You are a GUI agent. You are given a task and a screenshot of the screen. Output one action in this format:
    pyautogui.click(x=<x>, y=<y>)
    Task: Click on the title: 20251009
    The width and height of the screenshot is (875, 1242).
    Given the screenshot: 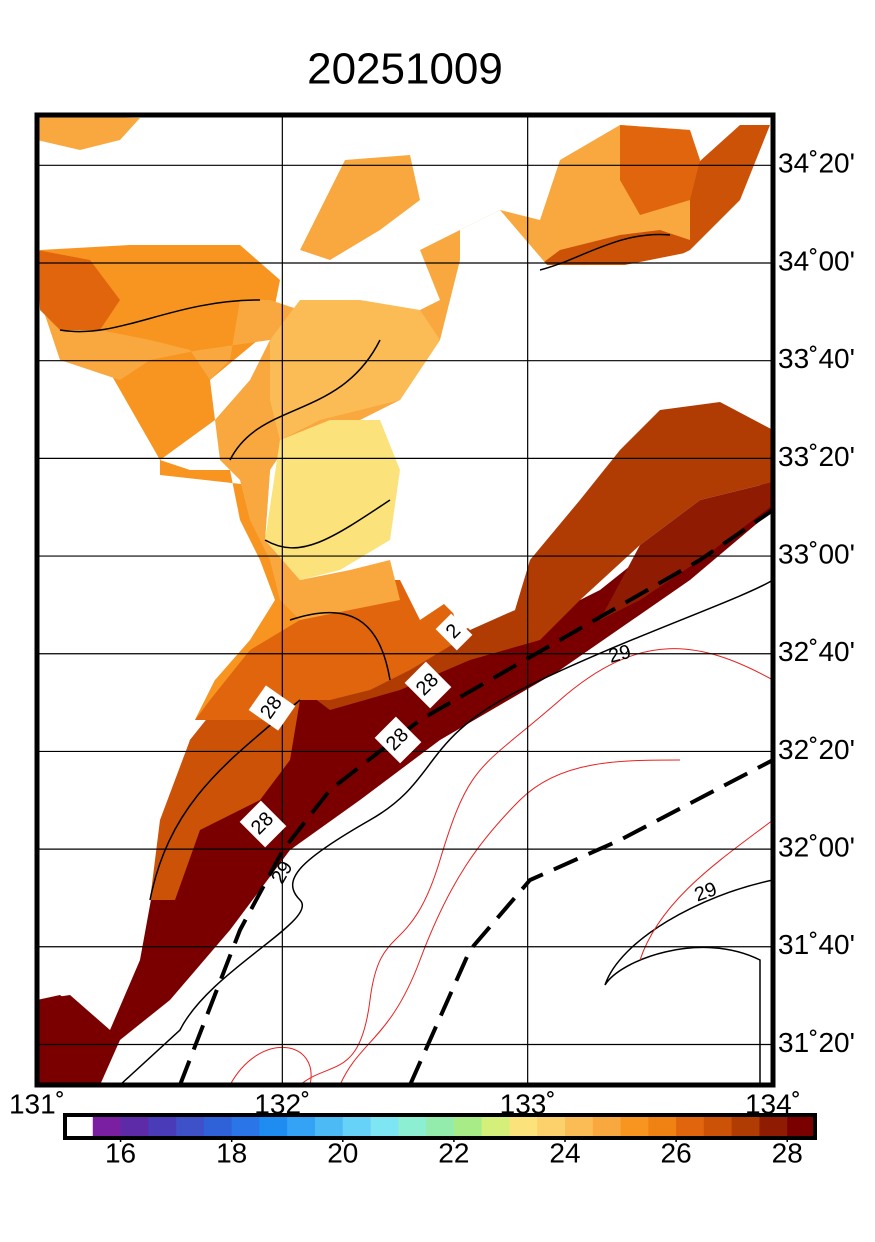 What is the action you would take?
    pyautogui.click(x=405, y=69)
    